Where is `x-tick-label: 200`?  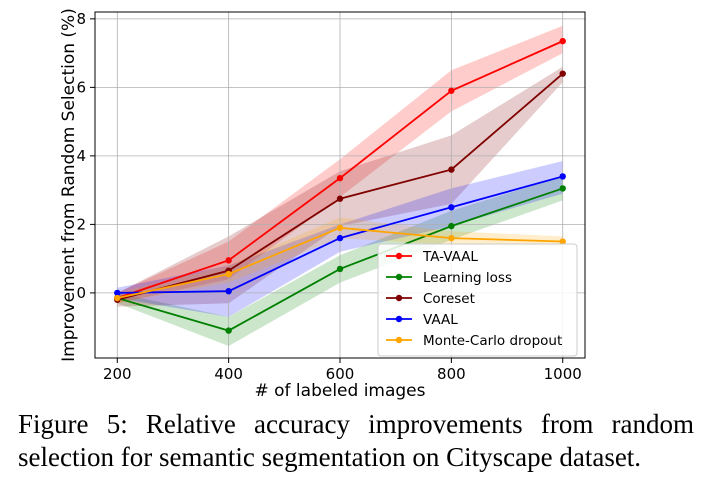 x-tick-label: 200 is located at coordinates (117, 374).